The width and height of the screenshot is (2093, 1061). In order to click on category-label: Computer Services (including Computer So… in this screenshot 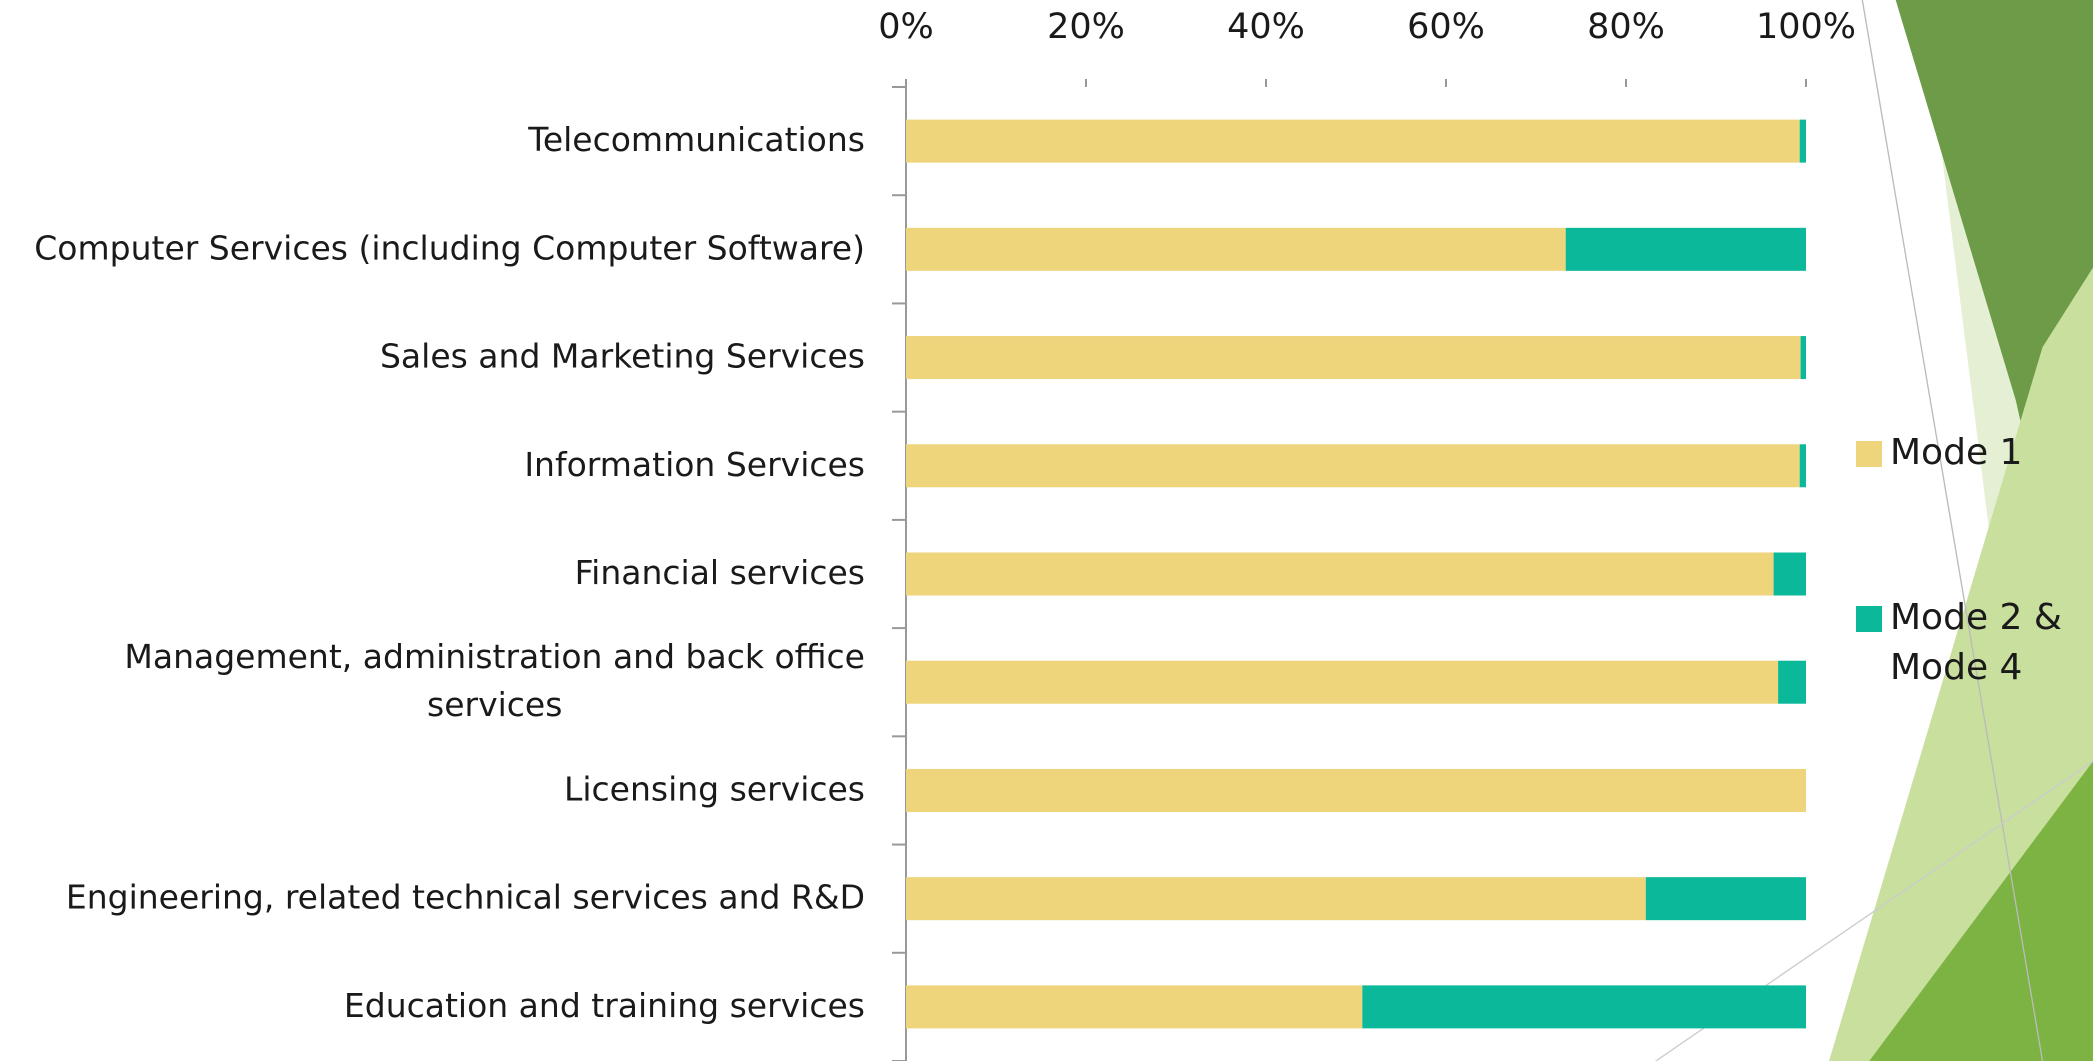, I will do `click(449, 247)`.